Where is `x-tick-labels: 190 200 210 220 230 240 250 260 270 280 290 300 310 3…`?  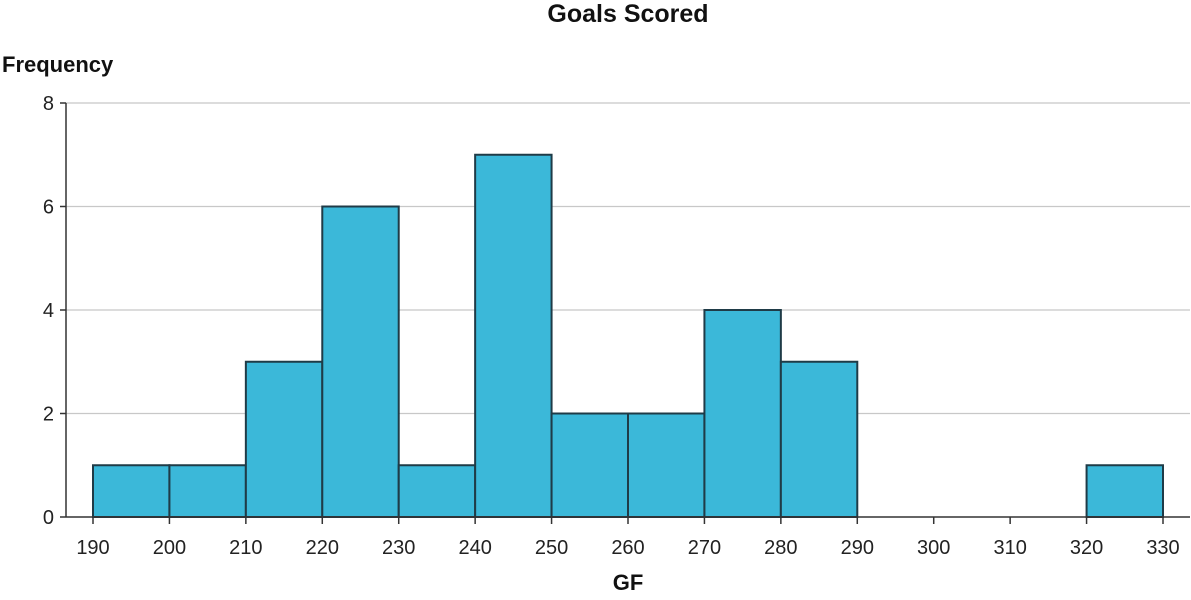
x-tick-labels: 190 200 210 220 230 240 250 260 270 280 290 300 310 3… is located at coordinates (627, 548).